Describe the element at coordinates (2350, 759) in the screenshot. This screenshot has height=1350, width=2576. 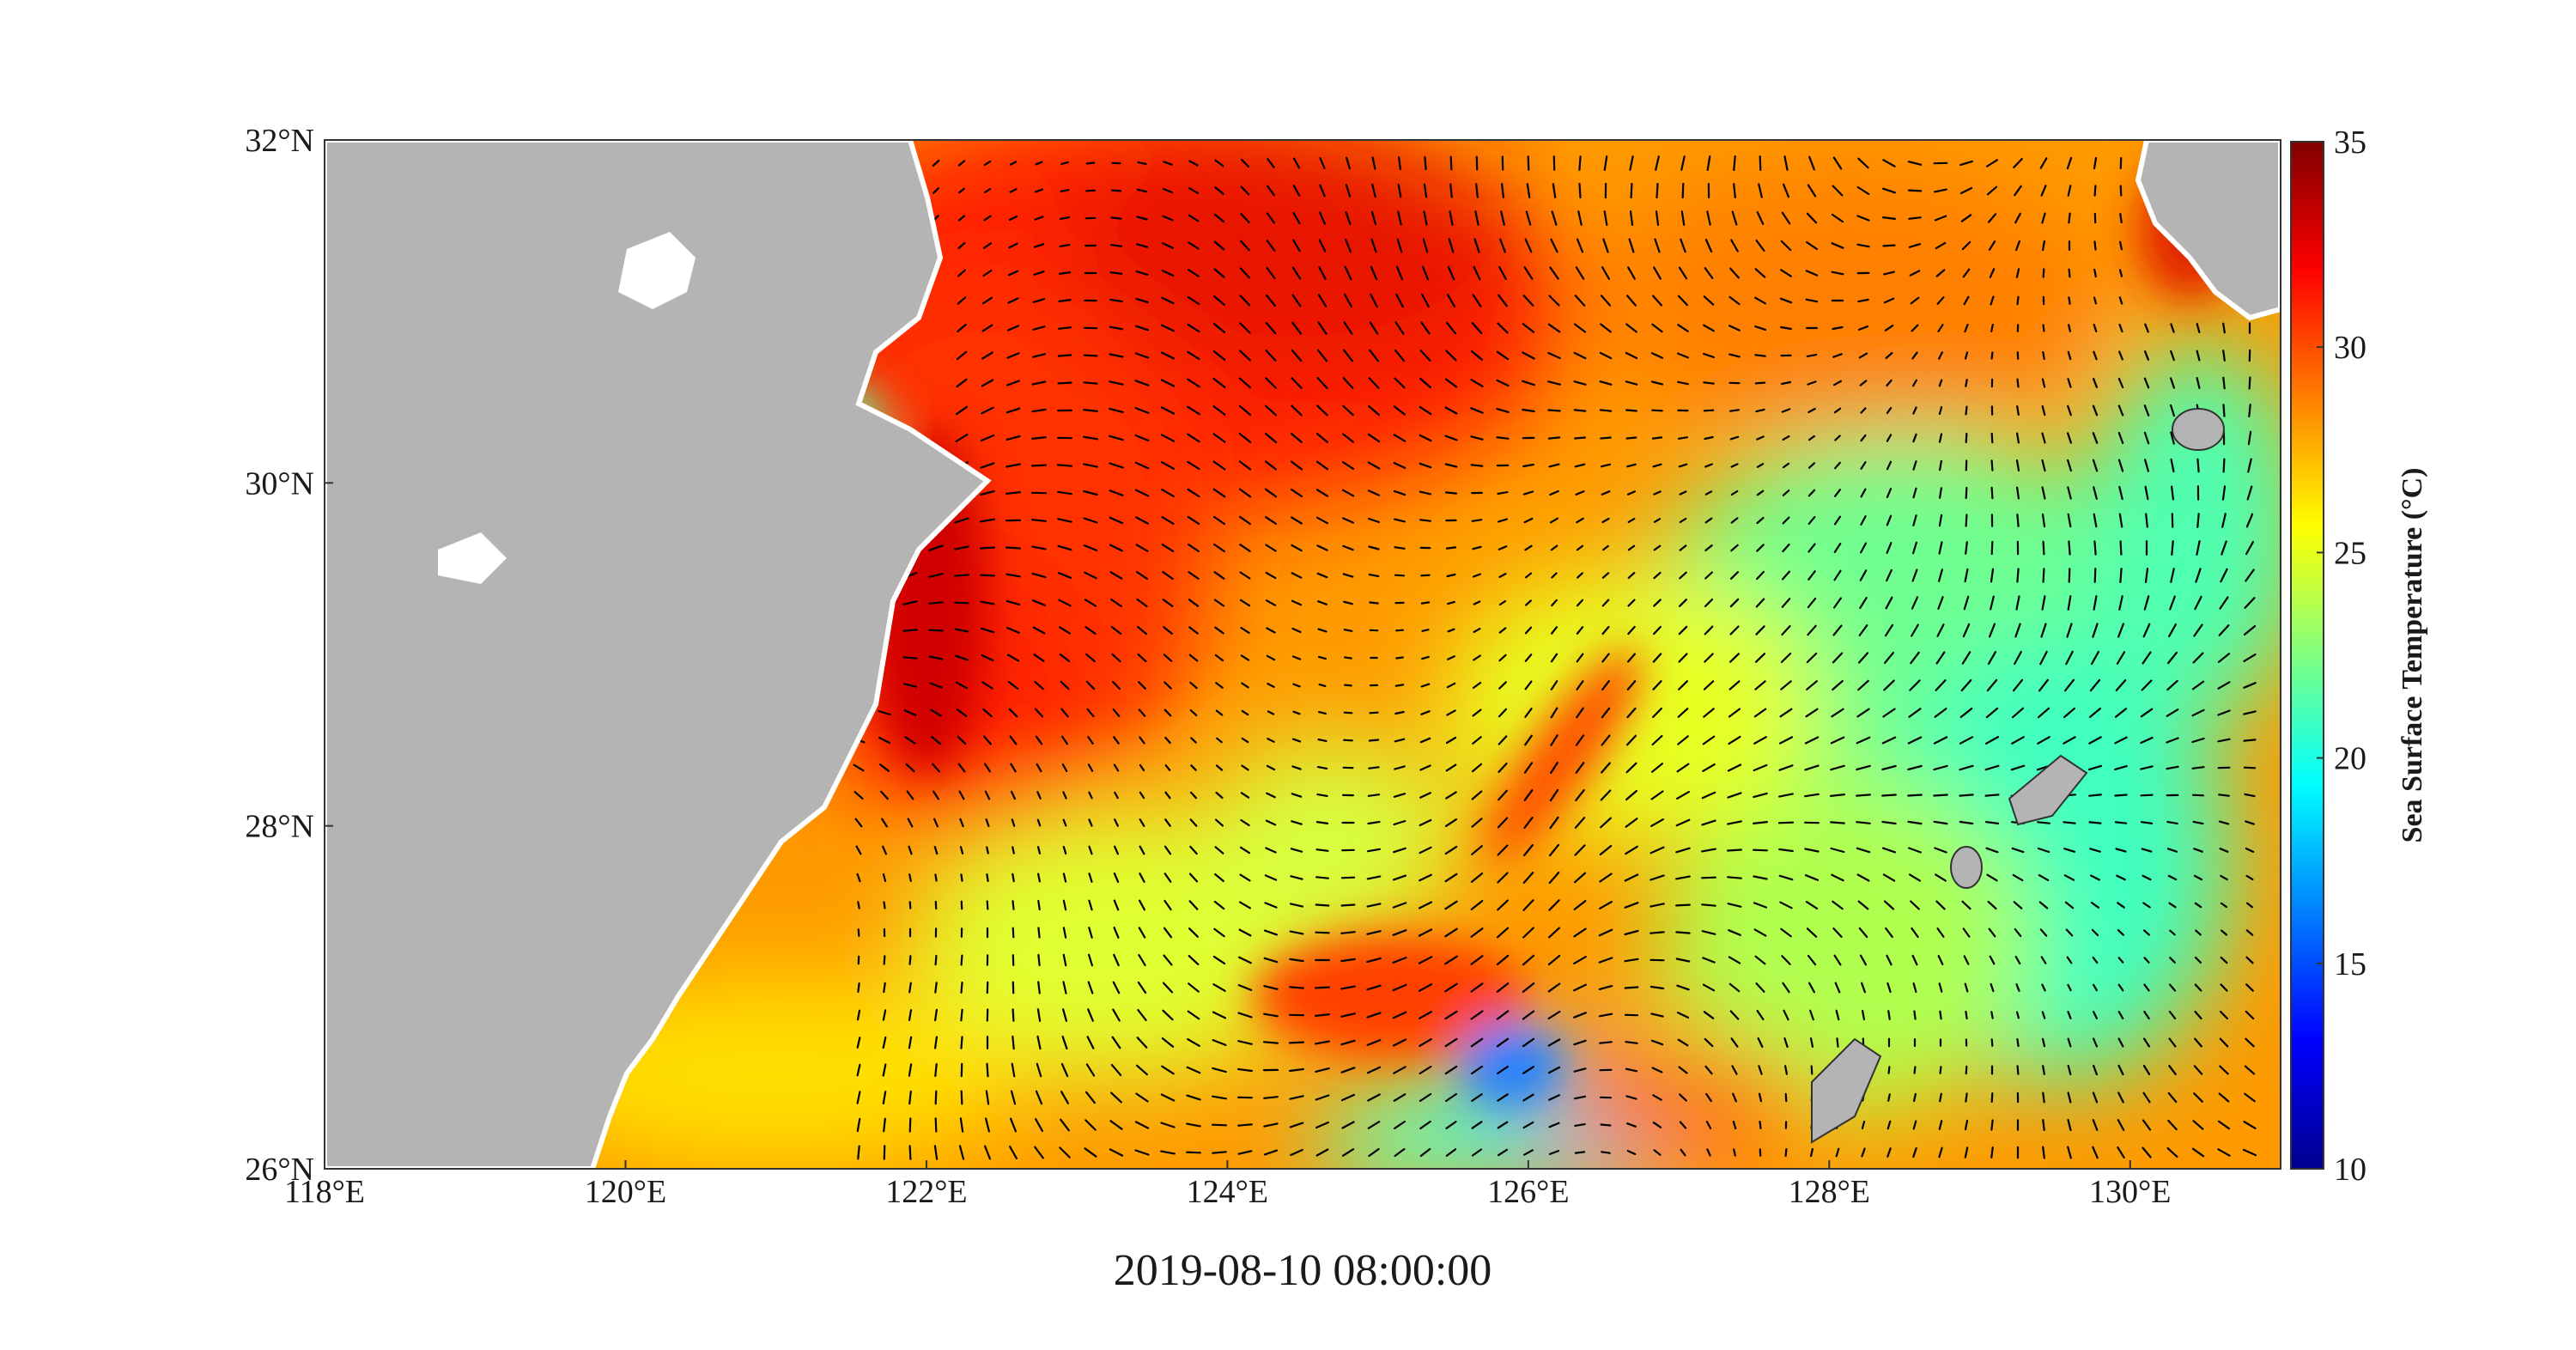
I see `colorbar-tick-label: 20` at that location.